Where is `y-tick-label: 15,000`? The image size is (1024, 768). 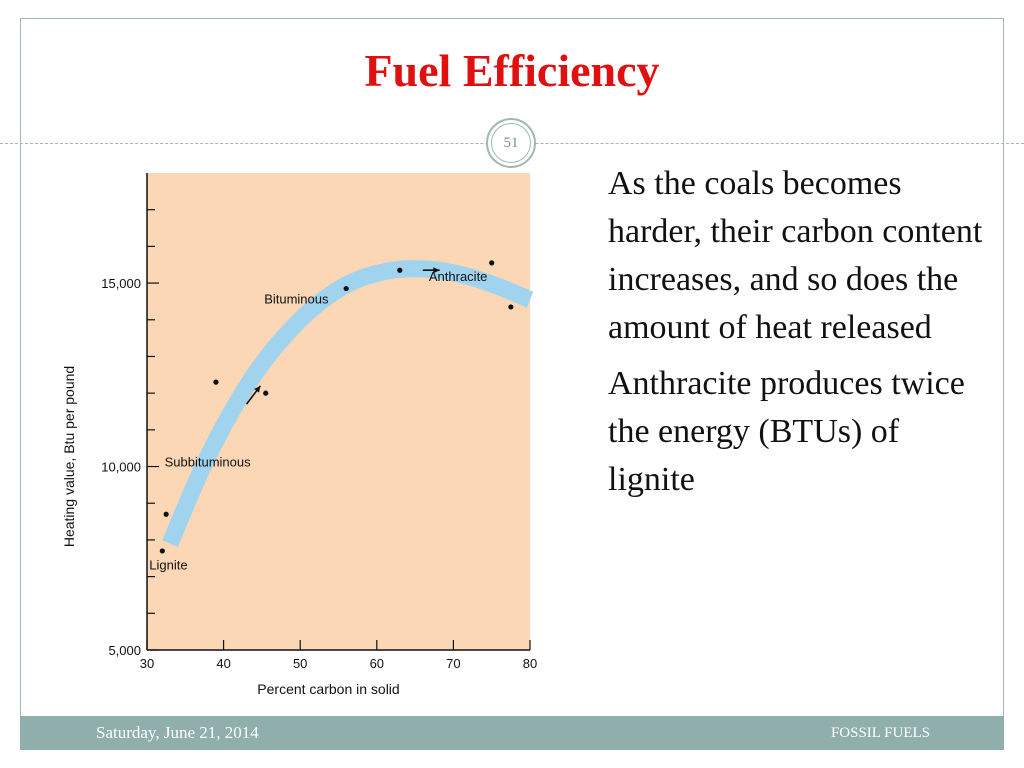 y-tick-label: 15,000 is located at coordinates (121, 283).